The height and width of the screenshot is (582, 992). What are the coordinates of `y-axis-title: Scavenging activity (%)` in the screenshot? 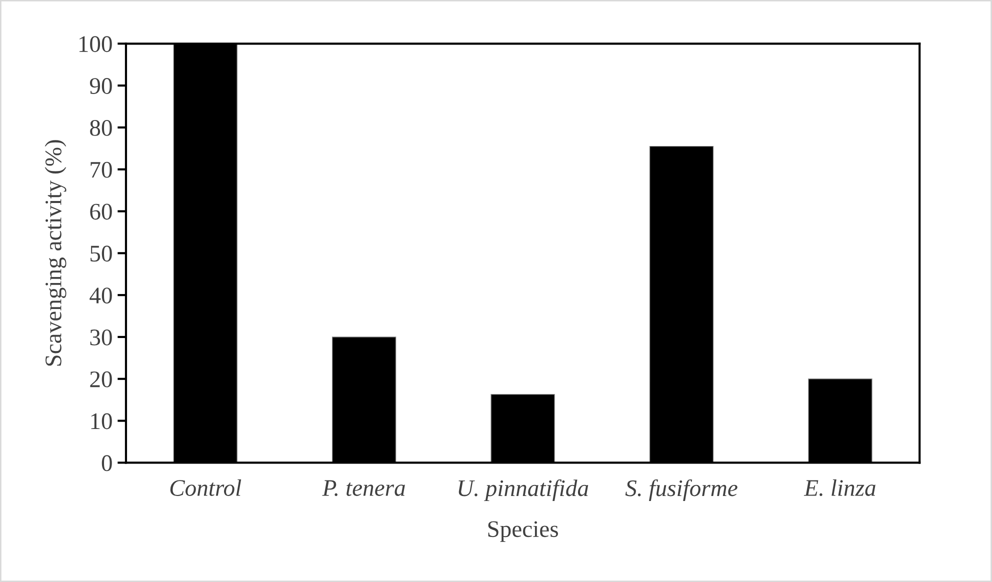 It's located at (55, 253).